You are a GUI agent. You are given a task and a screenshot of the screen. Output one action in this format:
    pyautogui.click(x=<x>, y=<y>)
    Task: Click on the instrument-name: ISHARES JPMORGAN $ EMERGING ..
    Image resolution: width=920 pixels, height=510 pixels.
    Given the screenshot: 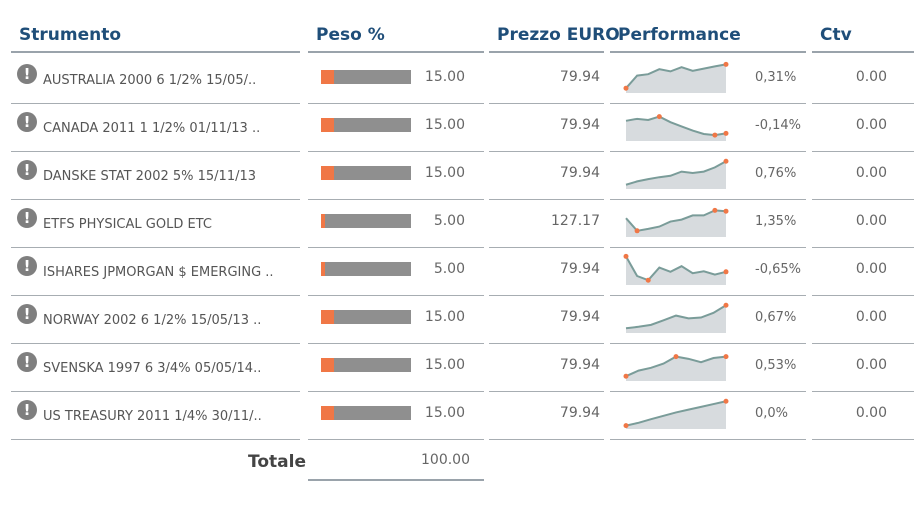 What is the action you would take?
    pyautogui.click(x=158, y=272)
    